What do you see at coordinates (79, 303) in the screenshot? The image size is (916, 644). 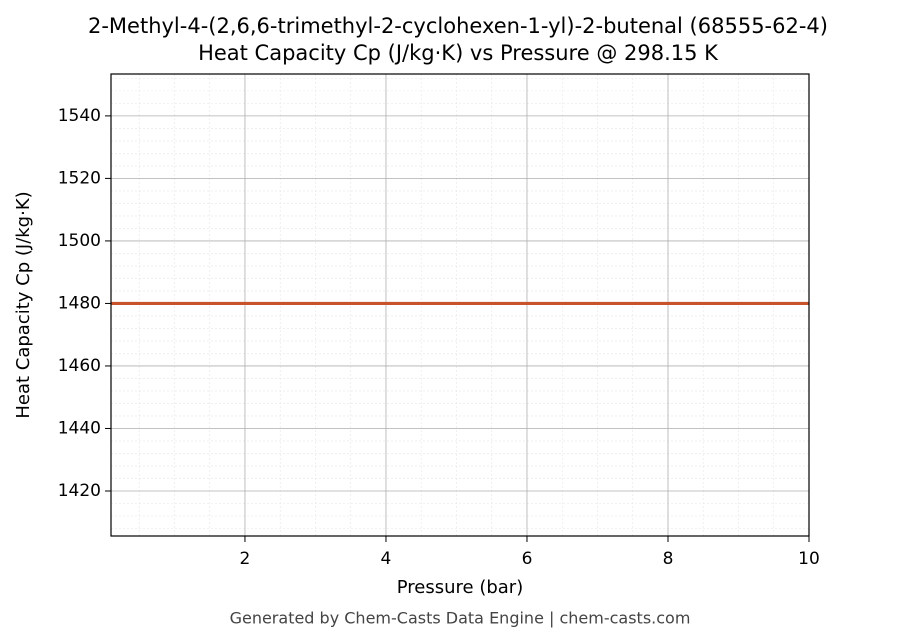 I see `y-tick-label: 1480` at bounding box center [79, 303].